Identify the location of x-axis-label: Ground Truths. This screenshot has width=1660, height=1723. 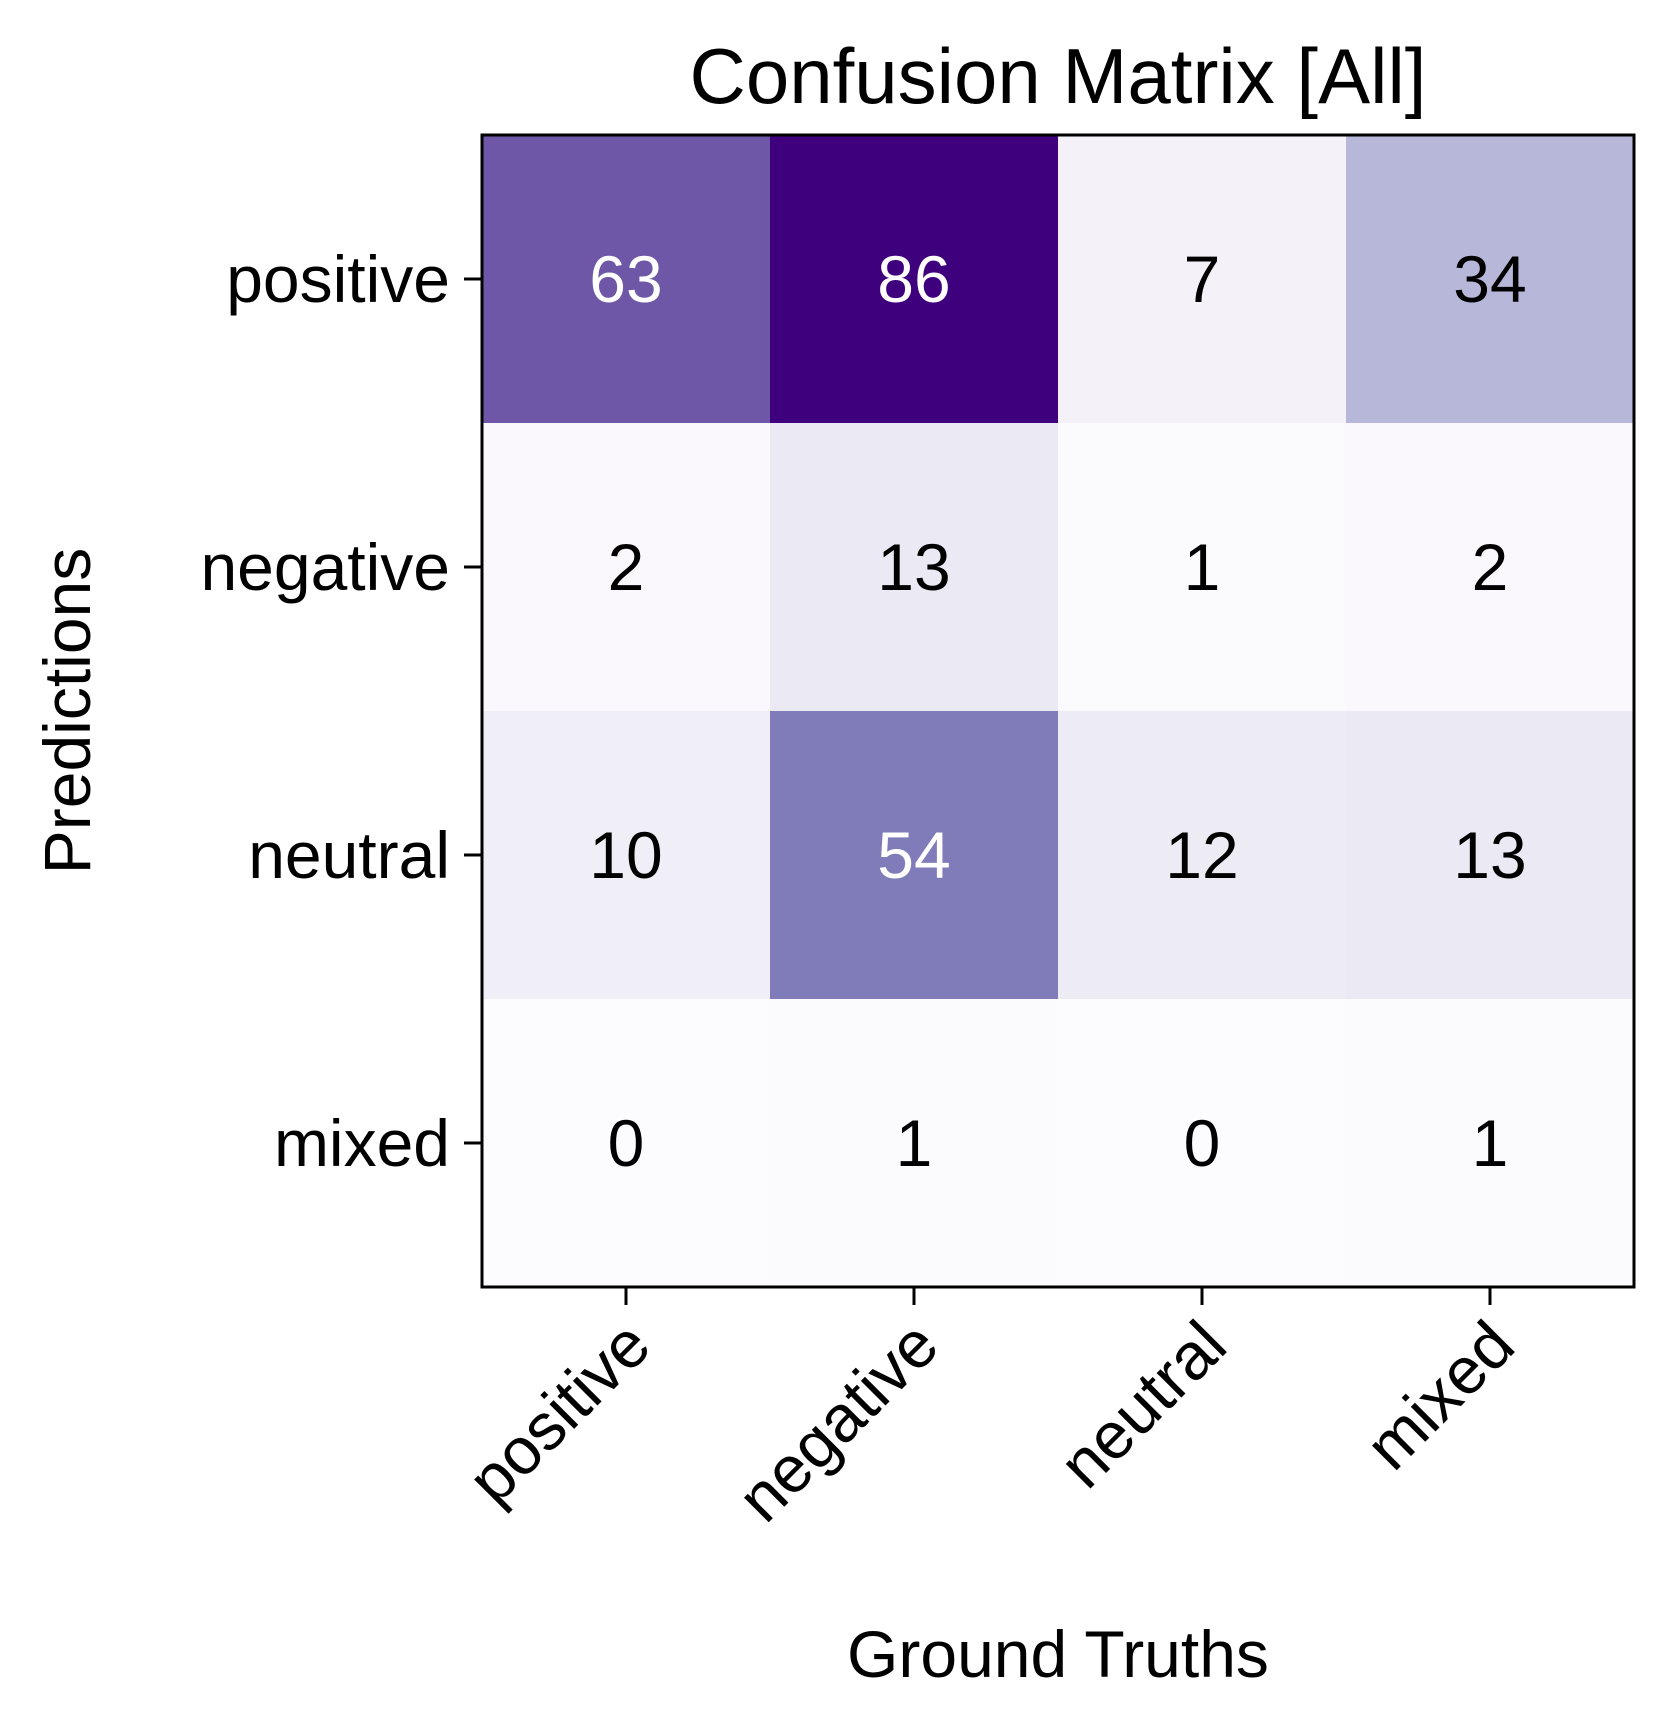
(1058, 1654).